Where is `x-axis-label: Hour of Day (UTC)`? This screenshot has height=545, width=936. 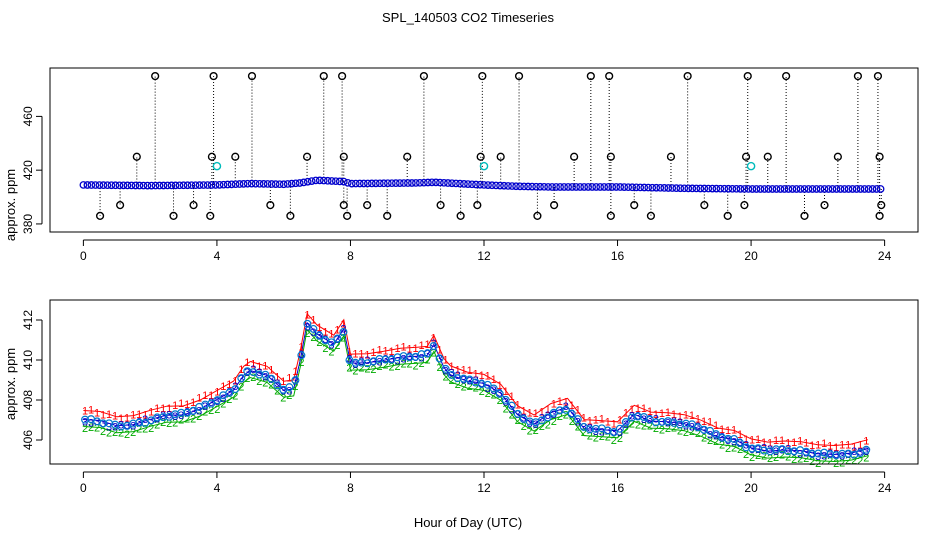
x-axis-label: Hour of Day (UTC) is located at coordinates (468, 522).